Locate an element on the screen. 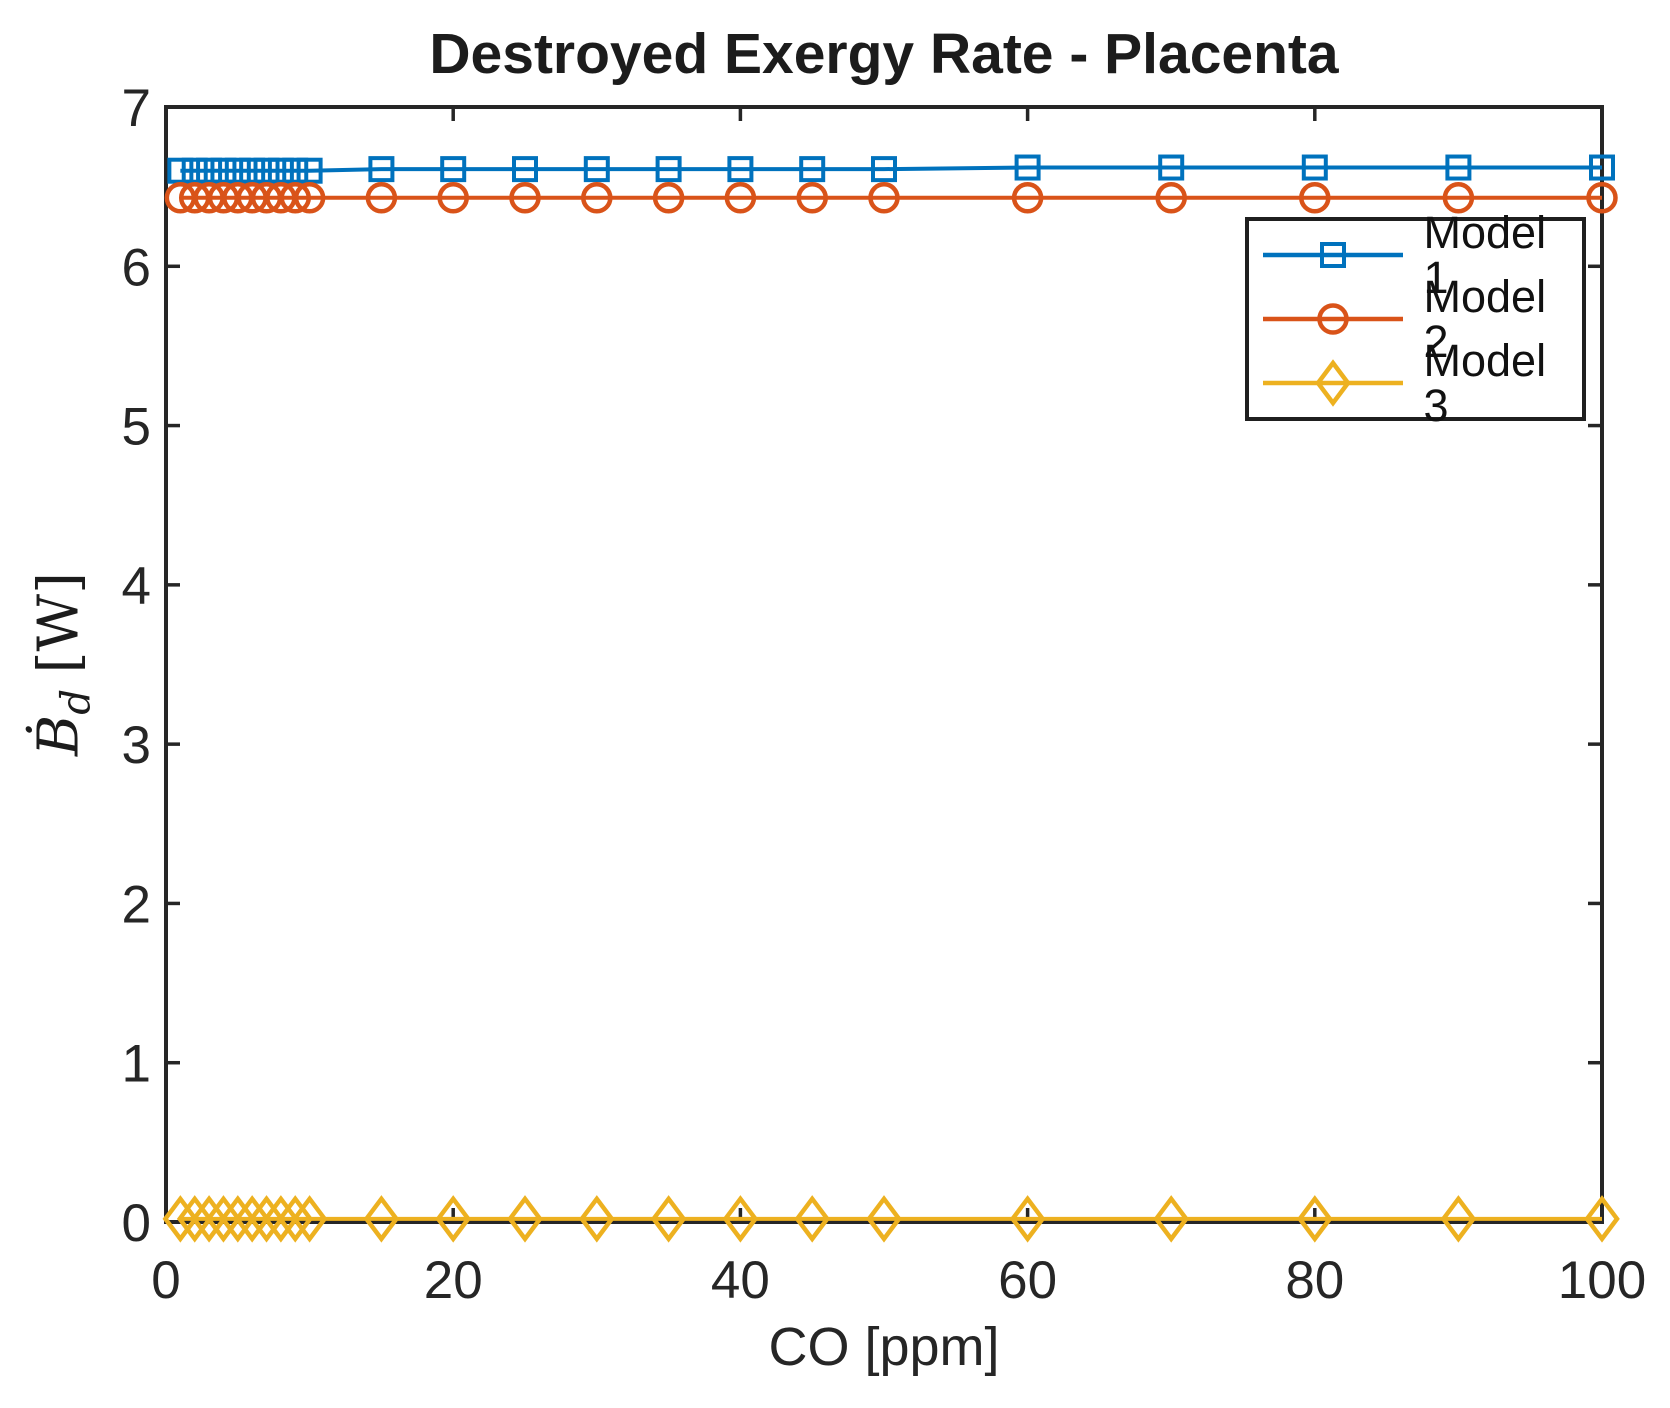 The height and width of the screenshot is (1408, 1670). legend-item: Model 2 is located at coordinates (1421, 319).